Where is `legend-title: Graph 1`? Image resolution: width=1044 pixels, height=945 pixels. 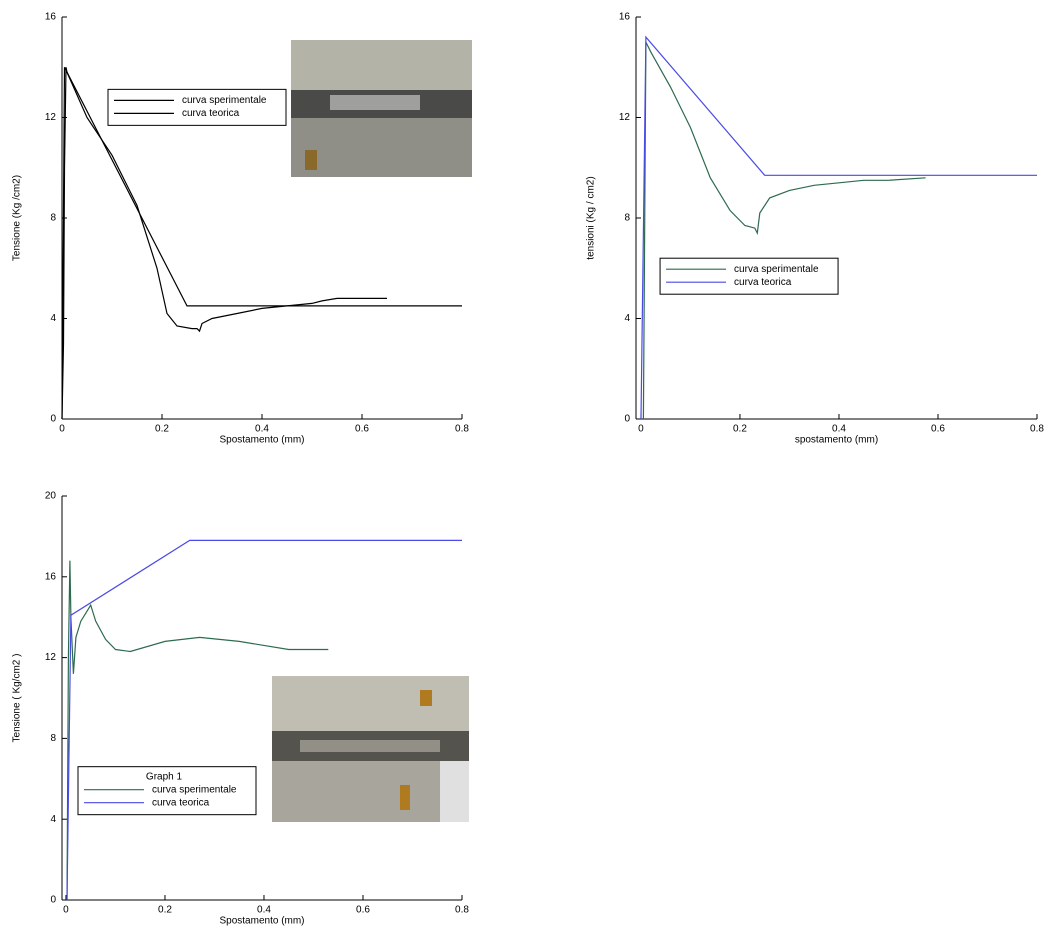
legend-title: Graph 1 is located at coordinates (164, 776).